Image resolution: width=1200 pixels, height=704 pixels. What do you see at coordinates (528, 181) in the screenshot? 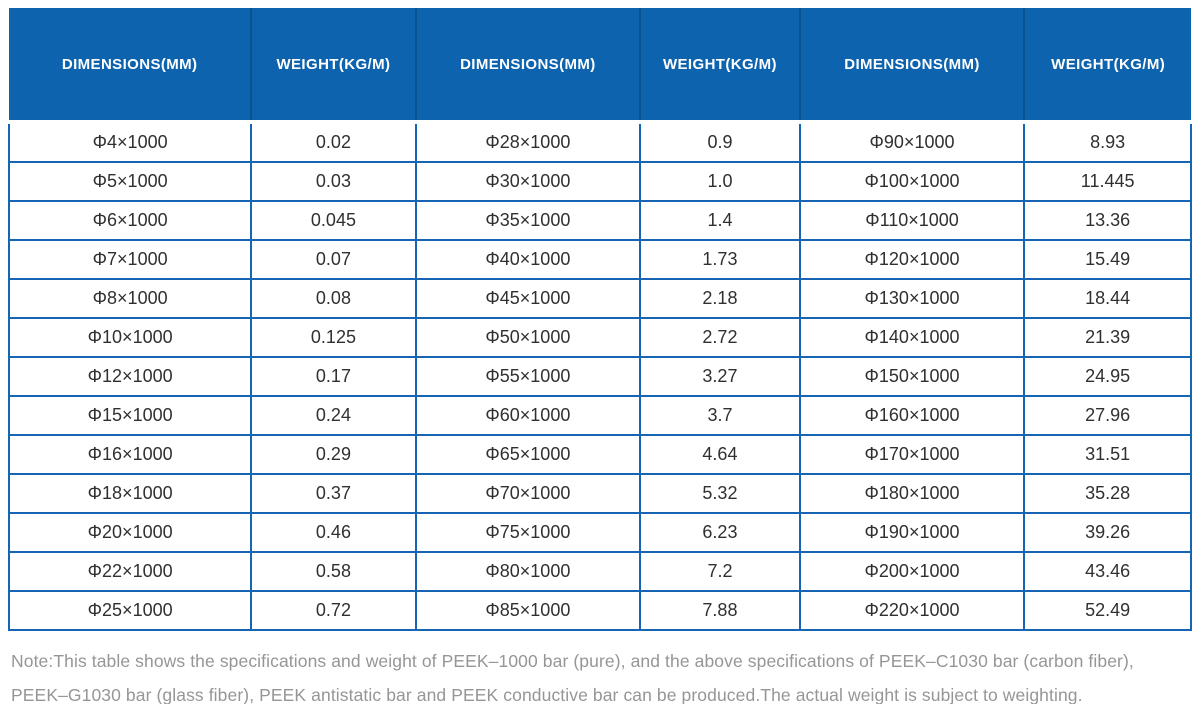
I see `dimensions-cell: Φ30×1000` at bounding box center [528, 181].